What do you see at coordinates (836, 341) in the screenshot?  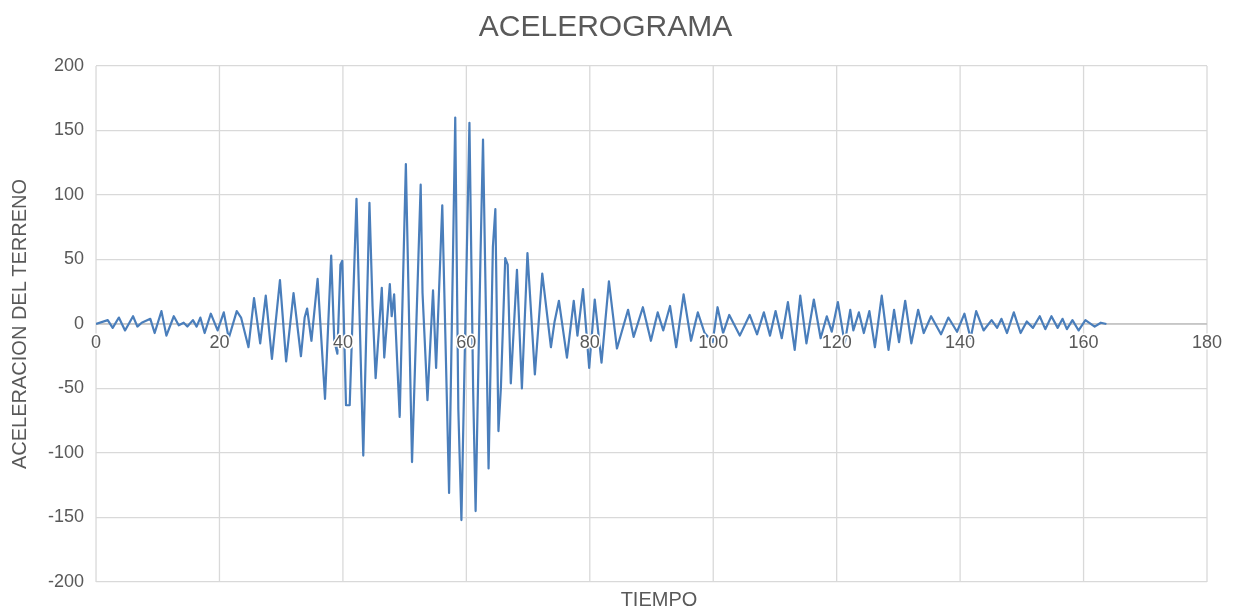 I see `x-tick-label: 120` at bounding box center [836, 341].